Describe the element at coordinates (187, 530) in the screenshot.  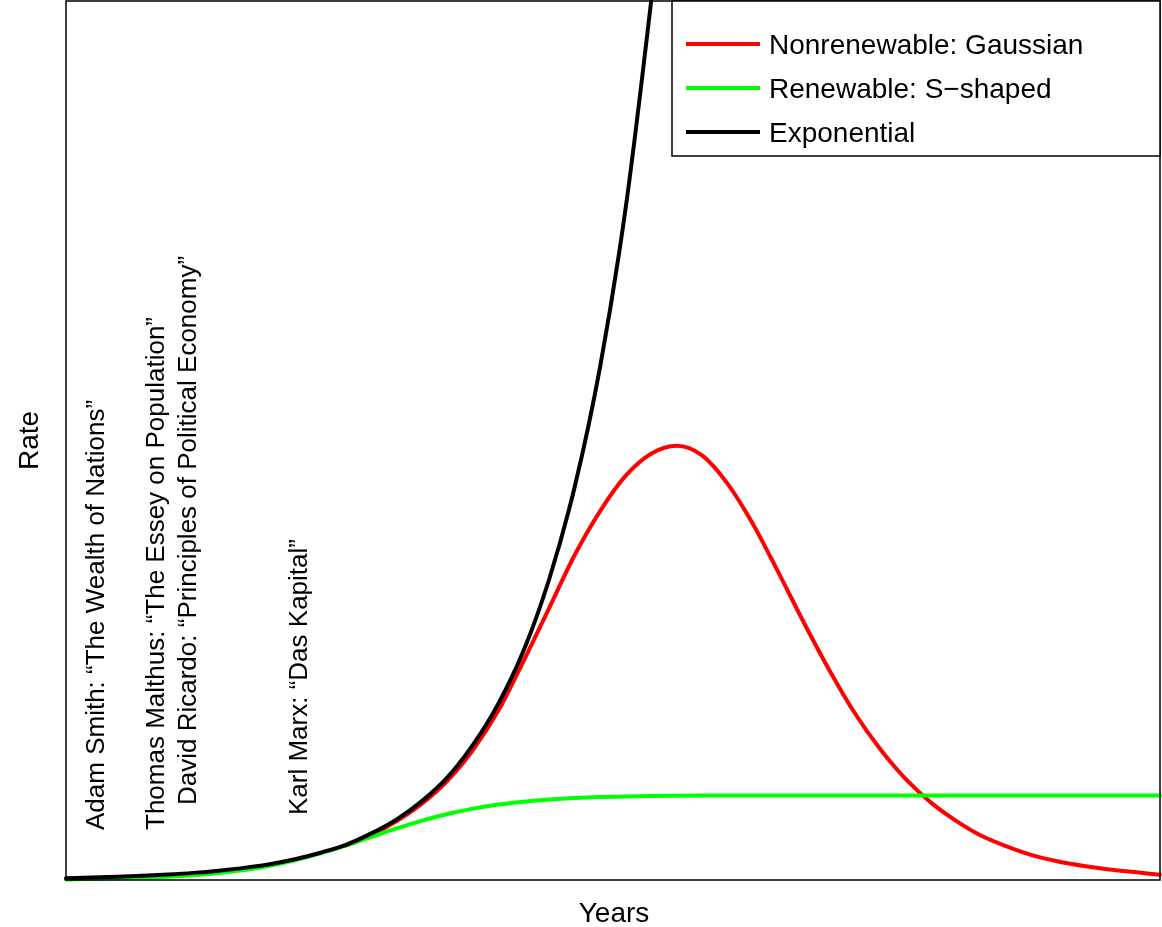
I see `annotation: David Ricardo: “Principles of Political Economy”` at that location.